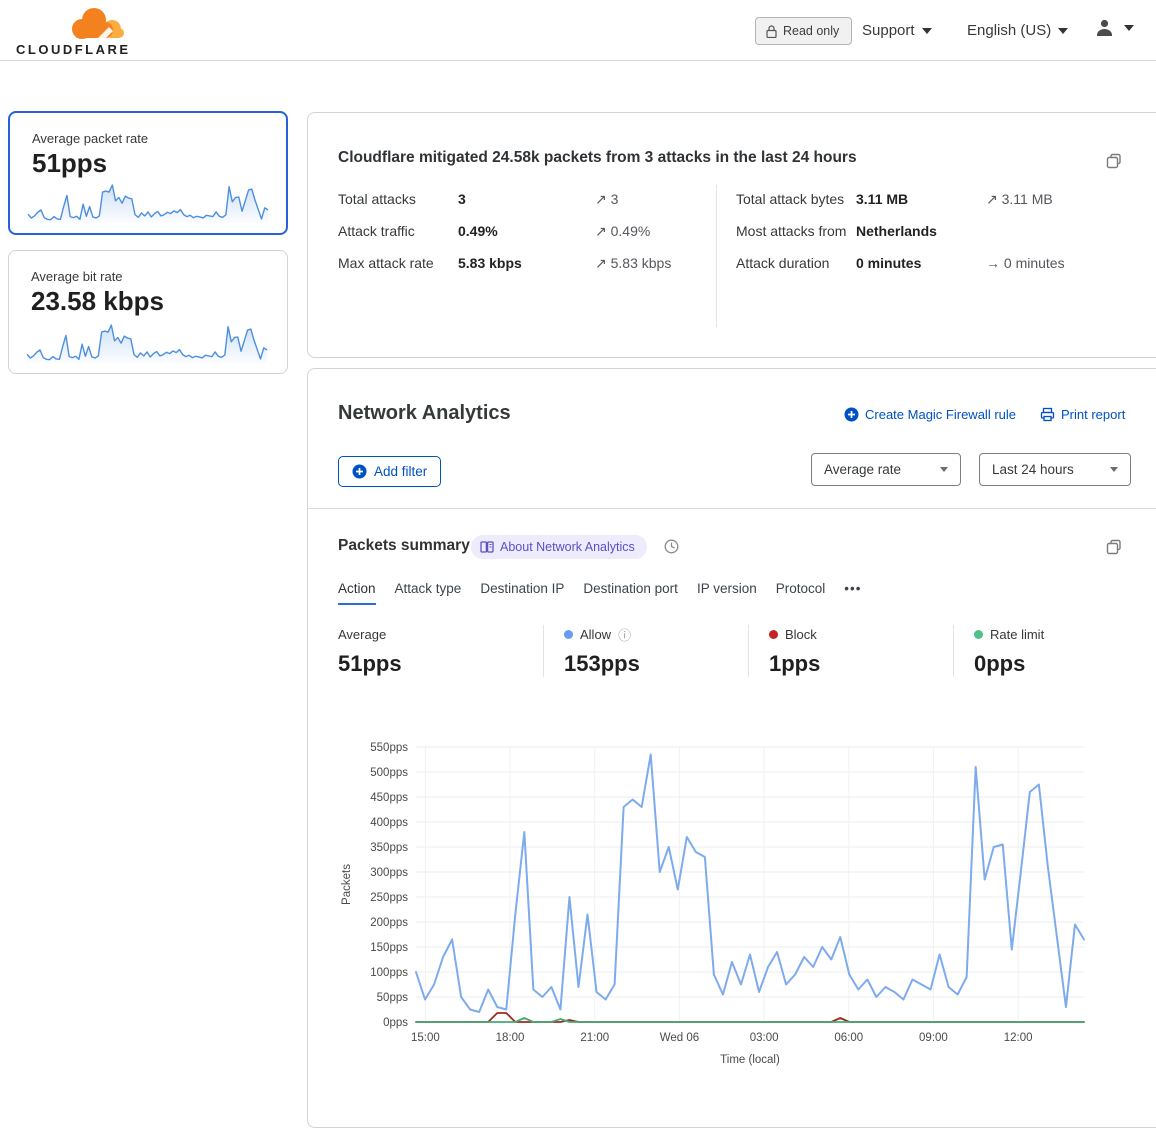 The width and height of the screenshot is (1156, 1128). What do you see at coordinates (389, 823) in the screenshot?
I see `svg-text: 400pps` at bounding box center [389, 823].